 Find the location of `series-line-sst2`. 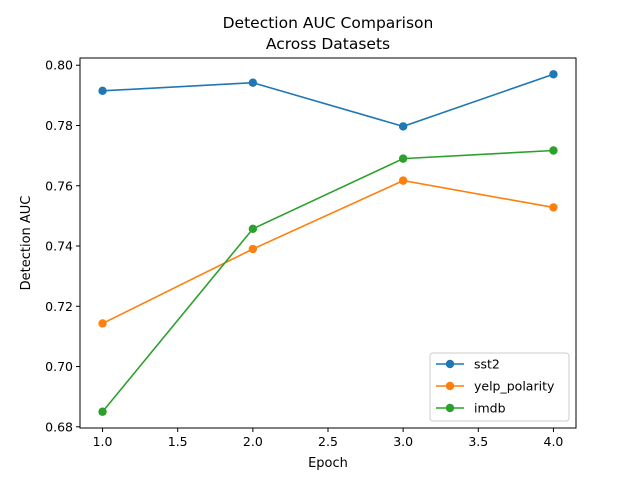

series-line-sst2 is located at coordinates (328, 100).